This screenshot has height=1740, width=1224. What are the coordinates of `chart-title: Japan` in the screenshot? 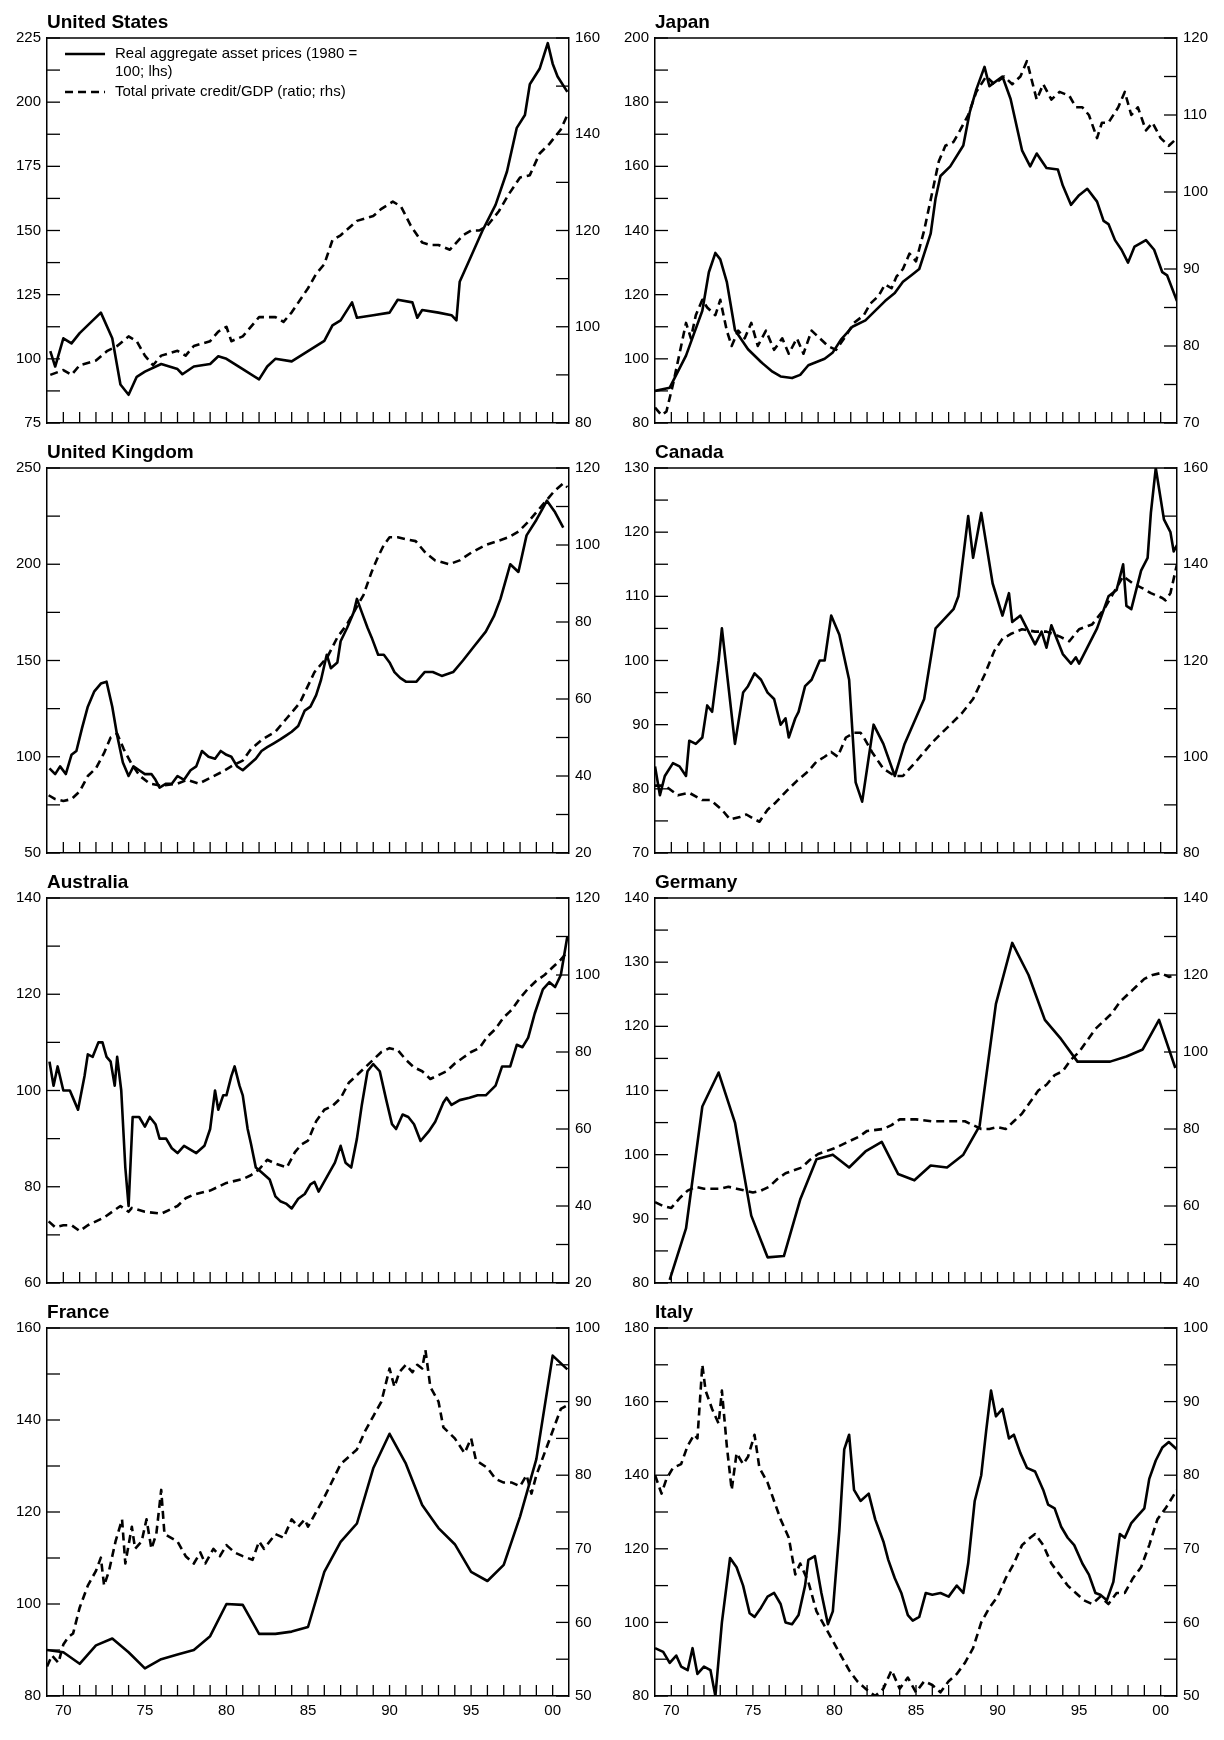 It's located at (682, 21).